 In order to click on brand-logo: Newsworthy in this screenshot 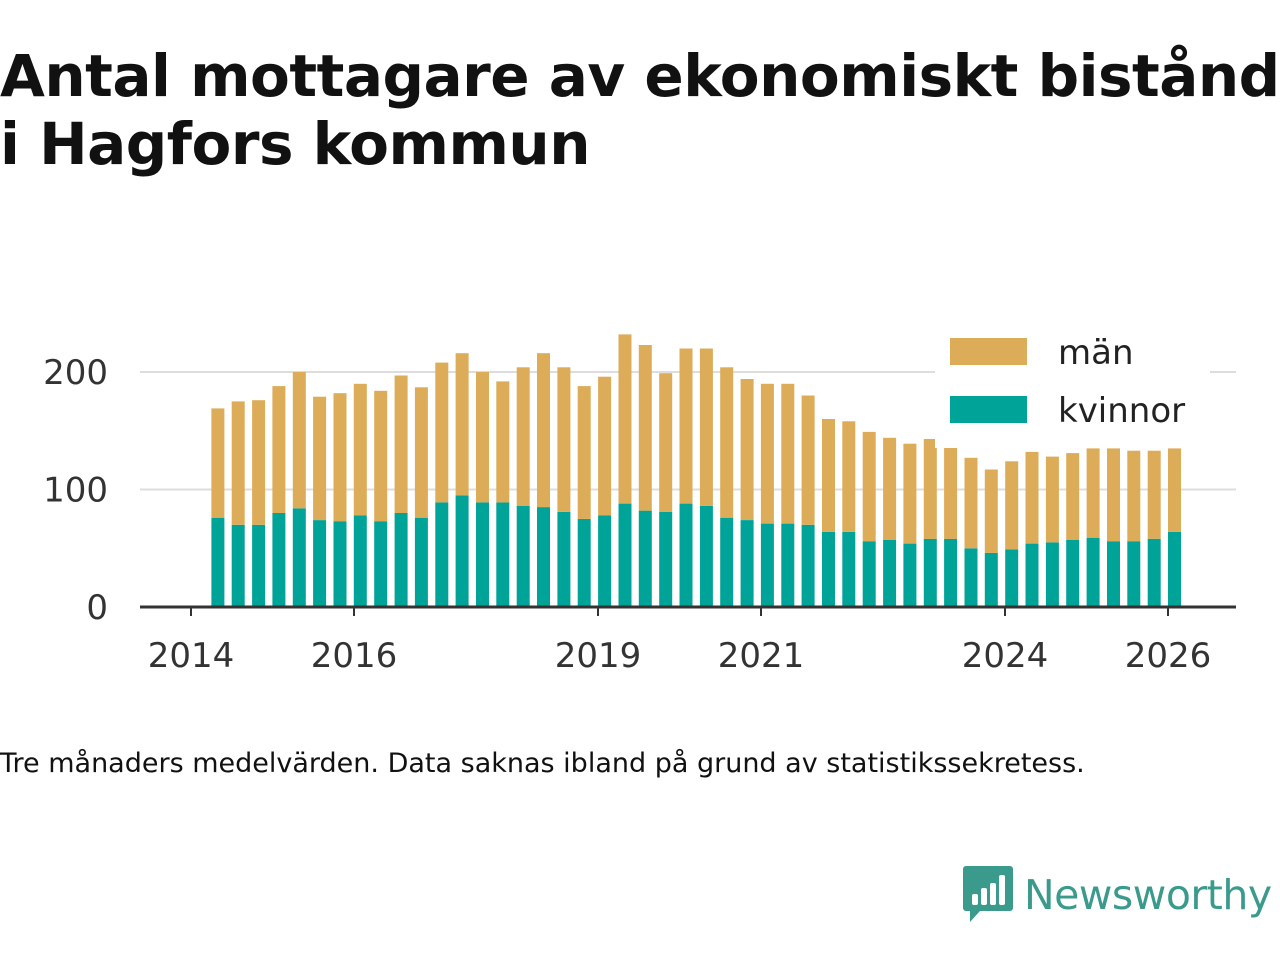, I will do `click(1117, 895)`.